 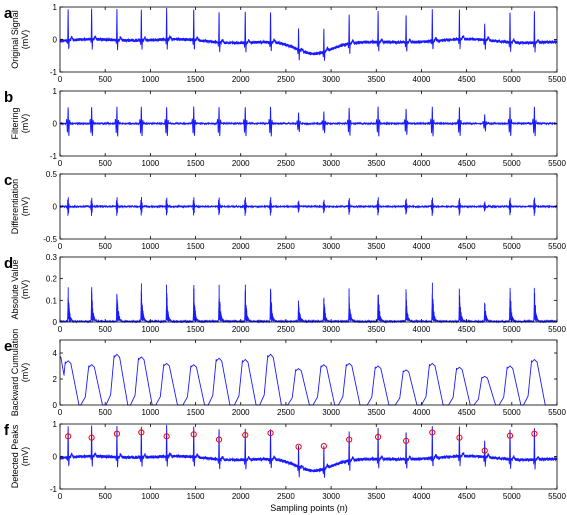 I want to click on x-tick-label-d-6: 3000, so click(x=331, y=329).